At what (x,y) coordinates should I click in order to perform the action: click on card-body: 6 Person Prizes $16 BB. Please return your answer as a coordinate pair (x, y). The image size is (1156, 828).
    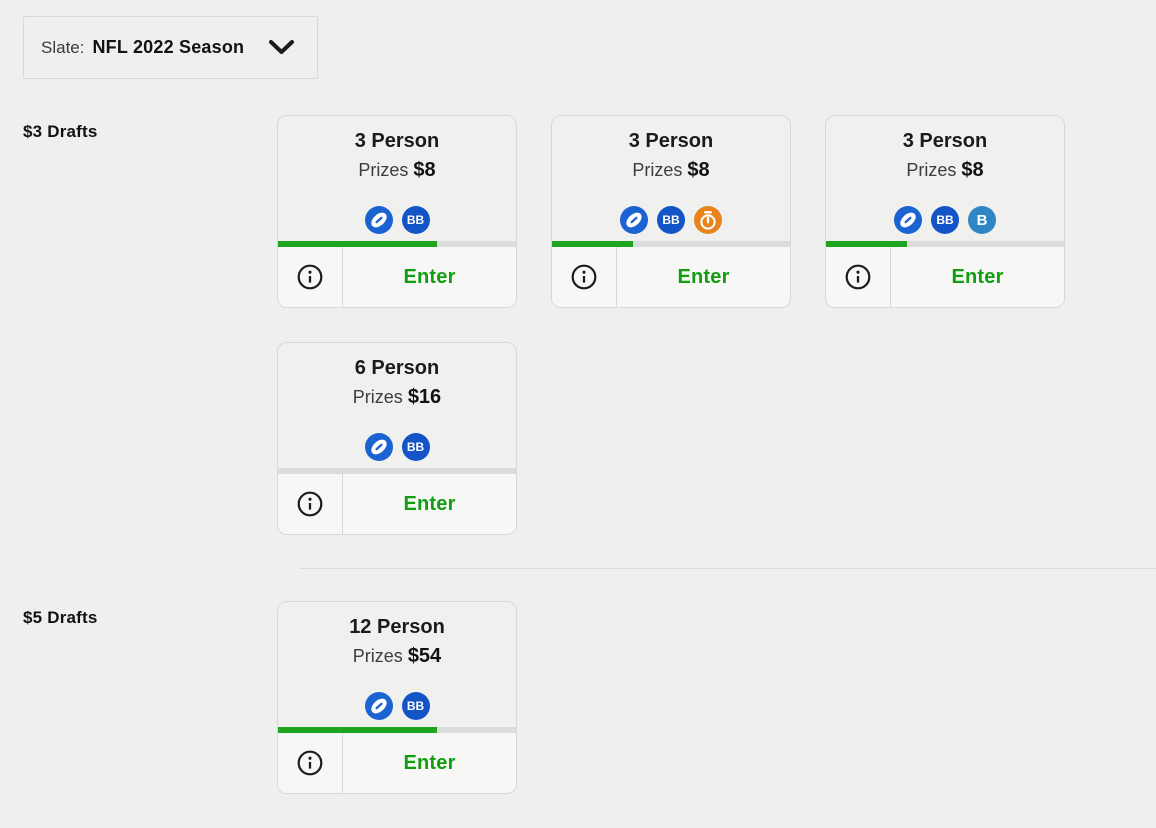
    Looking at the image, I should click on (397, 405).